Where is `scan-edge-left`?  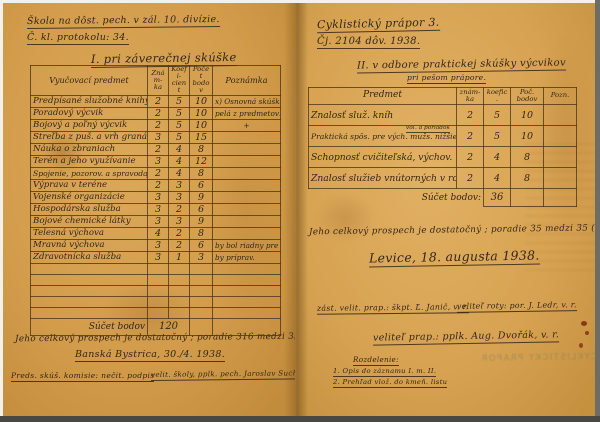 scan-edge-left is located at coordinates (1, 211).